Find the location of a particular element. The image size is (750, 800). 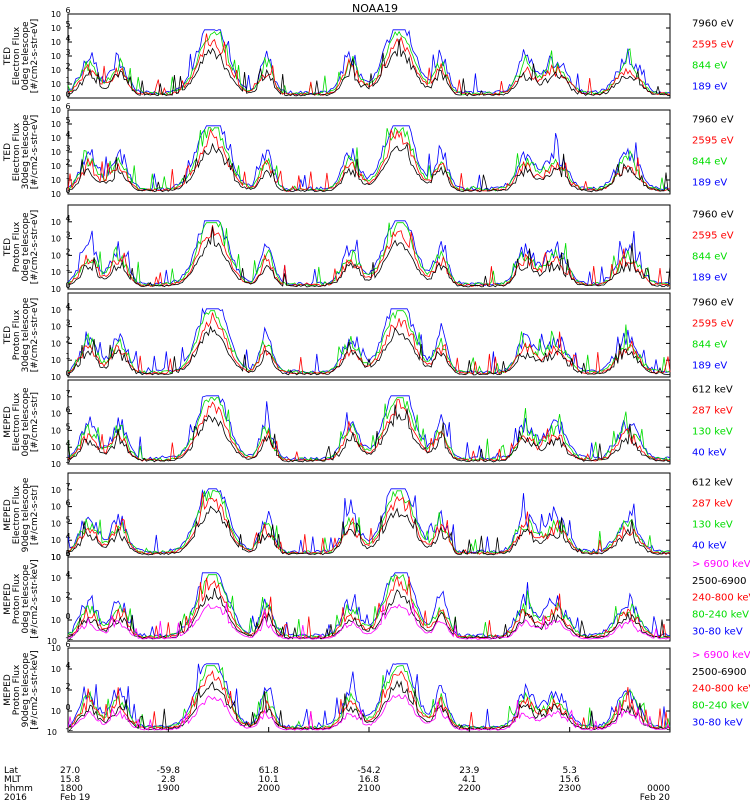

panel-2-ytick-exp-1: 1 is located at coordinates (68, 268).